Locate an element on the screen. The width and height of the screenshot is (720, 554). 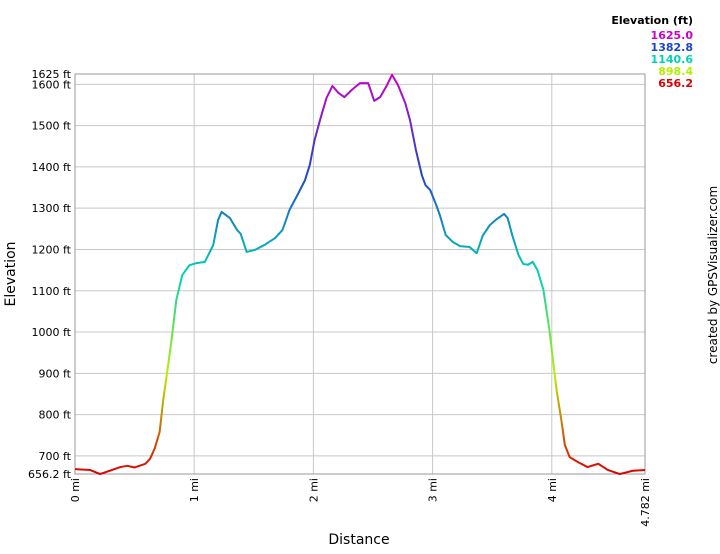
legend-value: 1382.8 is located at coordinates (672, 47).